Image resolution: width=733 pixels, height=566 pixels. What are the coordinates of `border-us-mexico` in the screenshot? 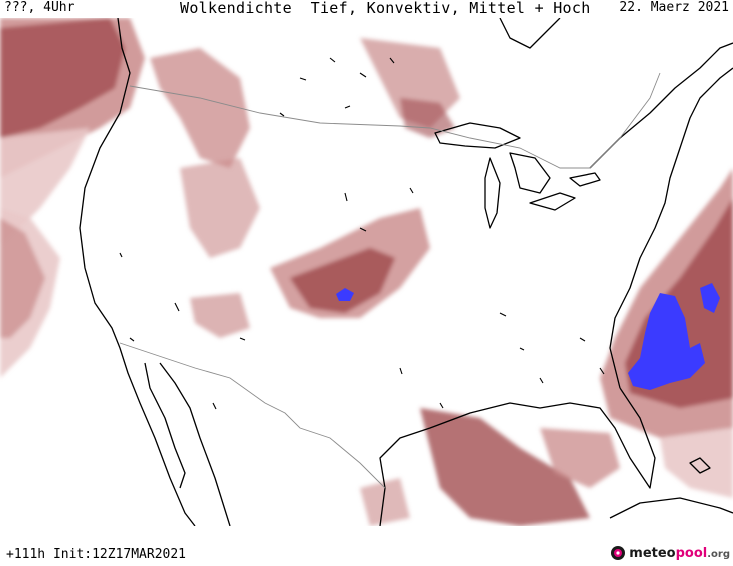 It's located at (252, 415).